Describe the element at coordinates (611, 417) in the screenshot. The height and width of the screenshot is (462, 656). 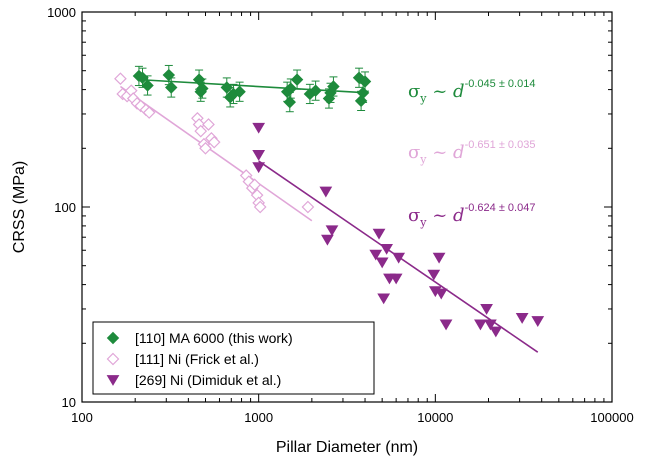
I see `x-tick-label: 100000` at that location.